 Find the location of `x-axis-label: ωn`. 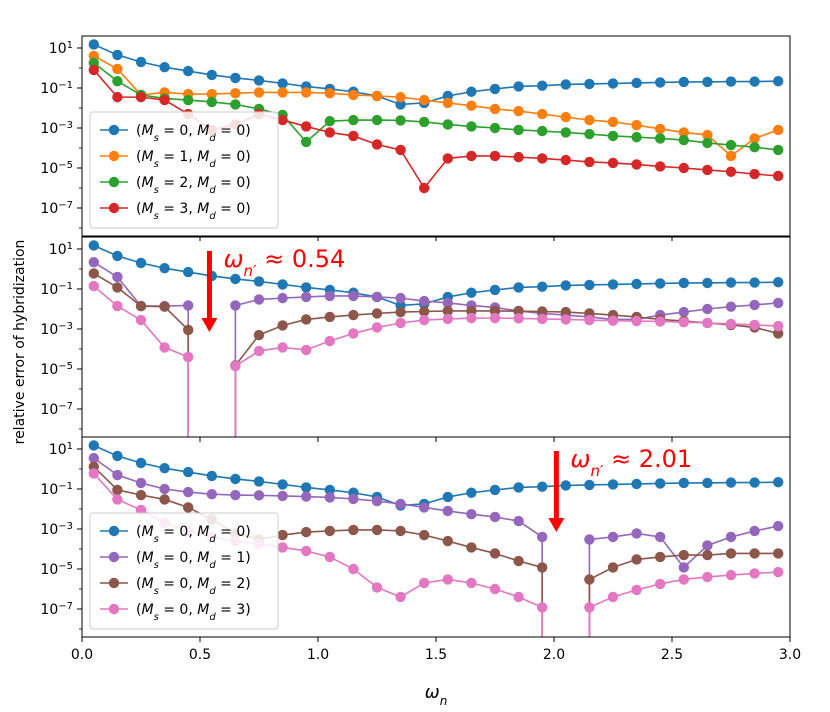

x-axis-label: ωn is located at coordinates (436, 695).